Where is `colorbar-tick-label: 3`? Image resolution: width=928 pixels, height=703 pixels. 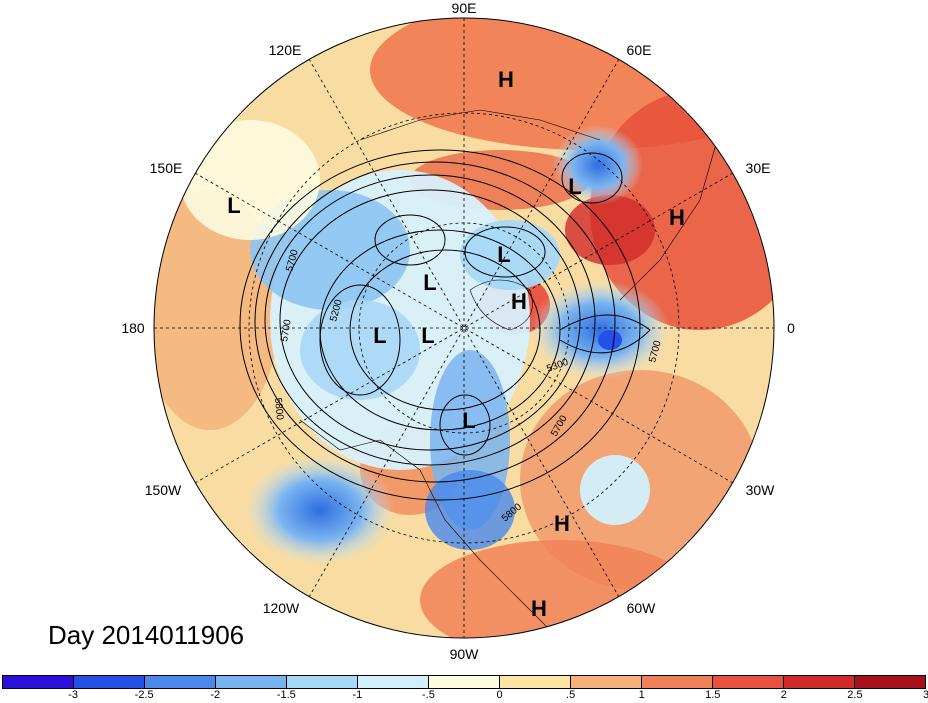 colorbar-tick-label: 3 is located at coordinates (925, 695).